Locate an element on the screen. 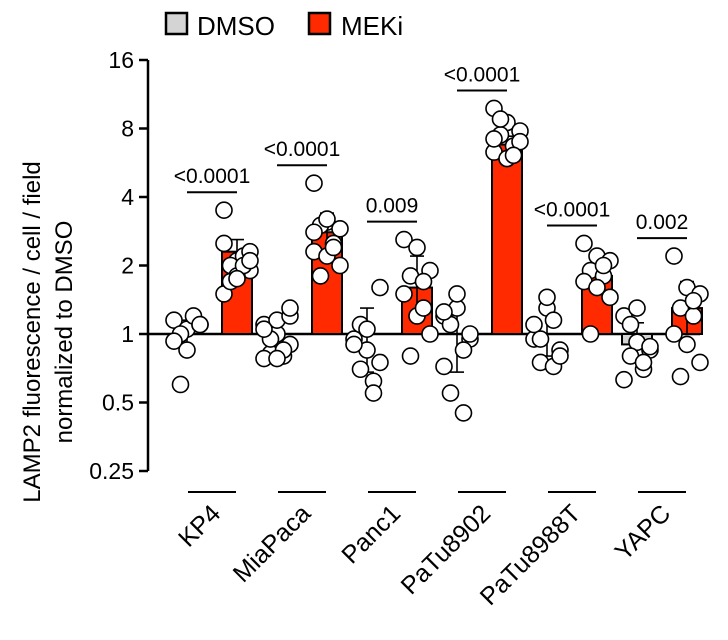 This screenshot has height=640, width=728. meki-bar is located at coordinates (507, 239).